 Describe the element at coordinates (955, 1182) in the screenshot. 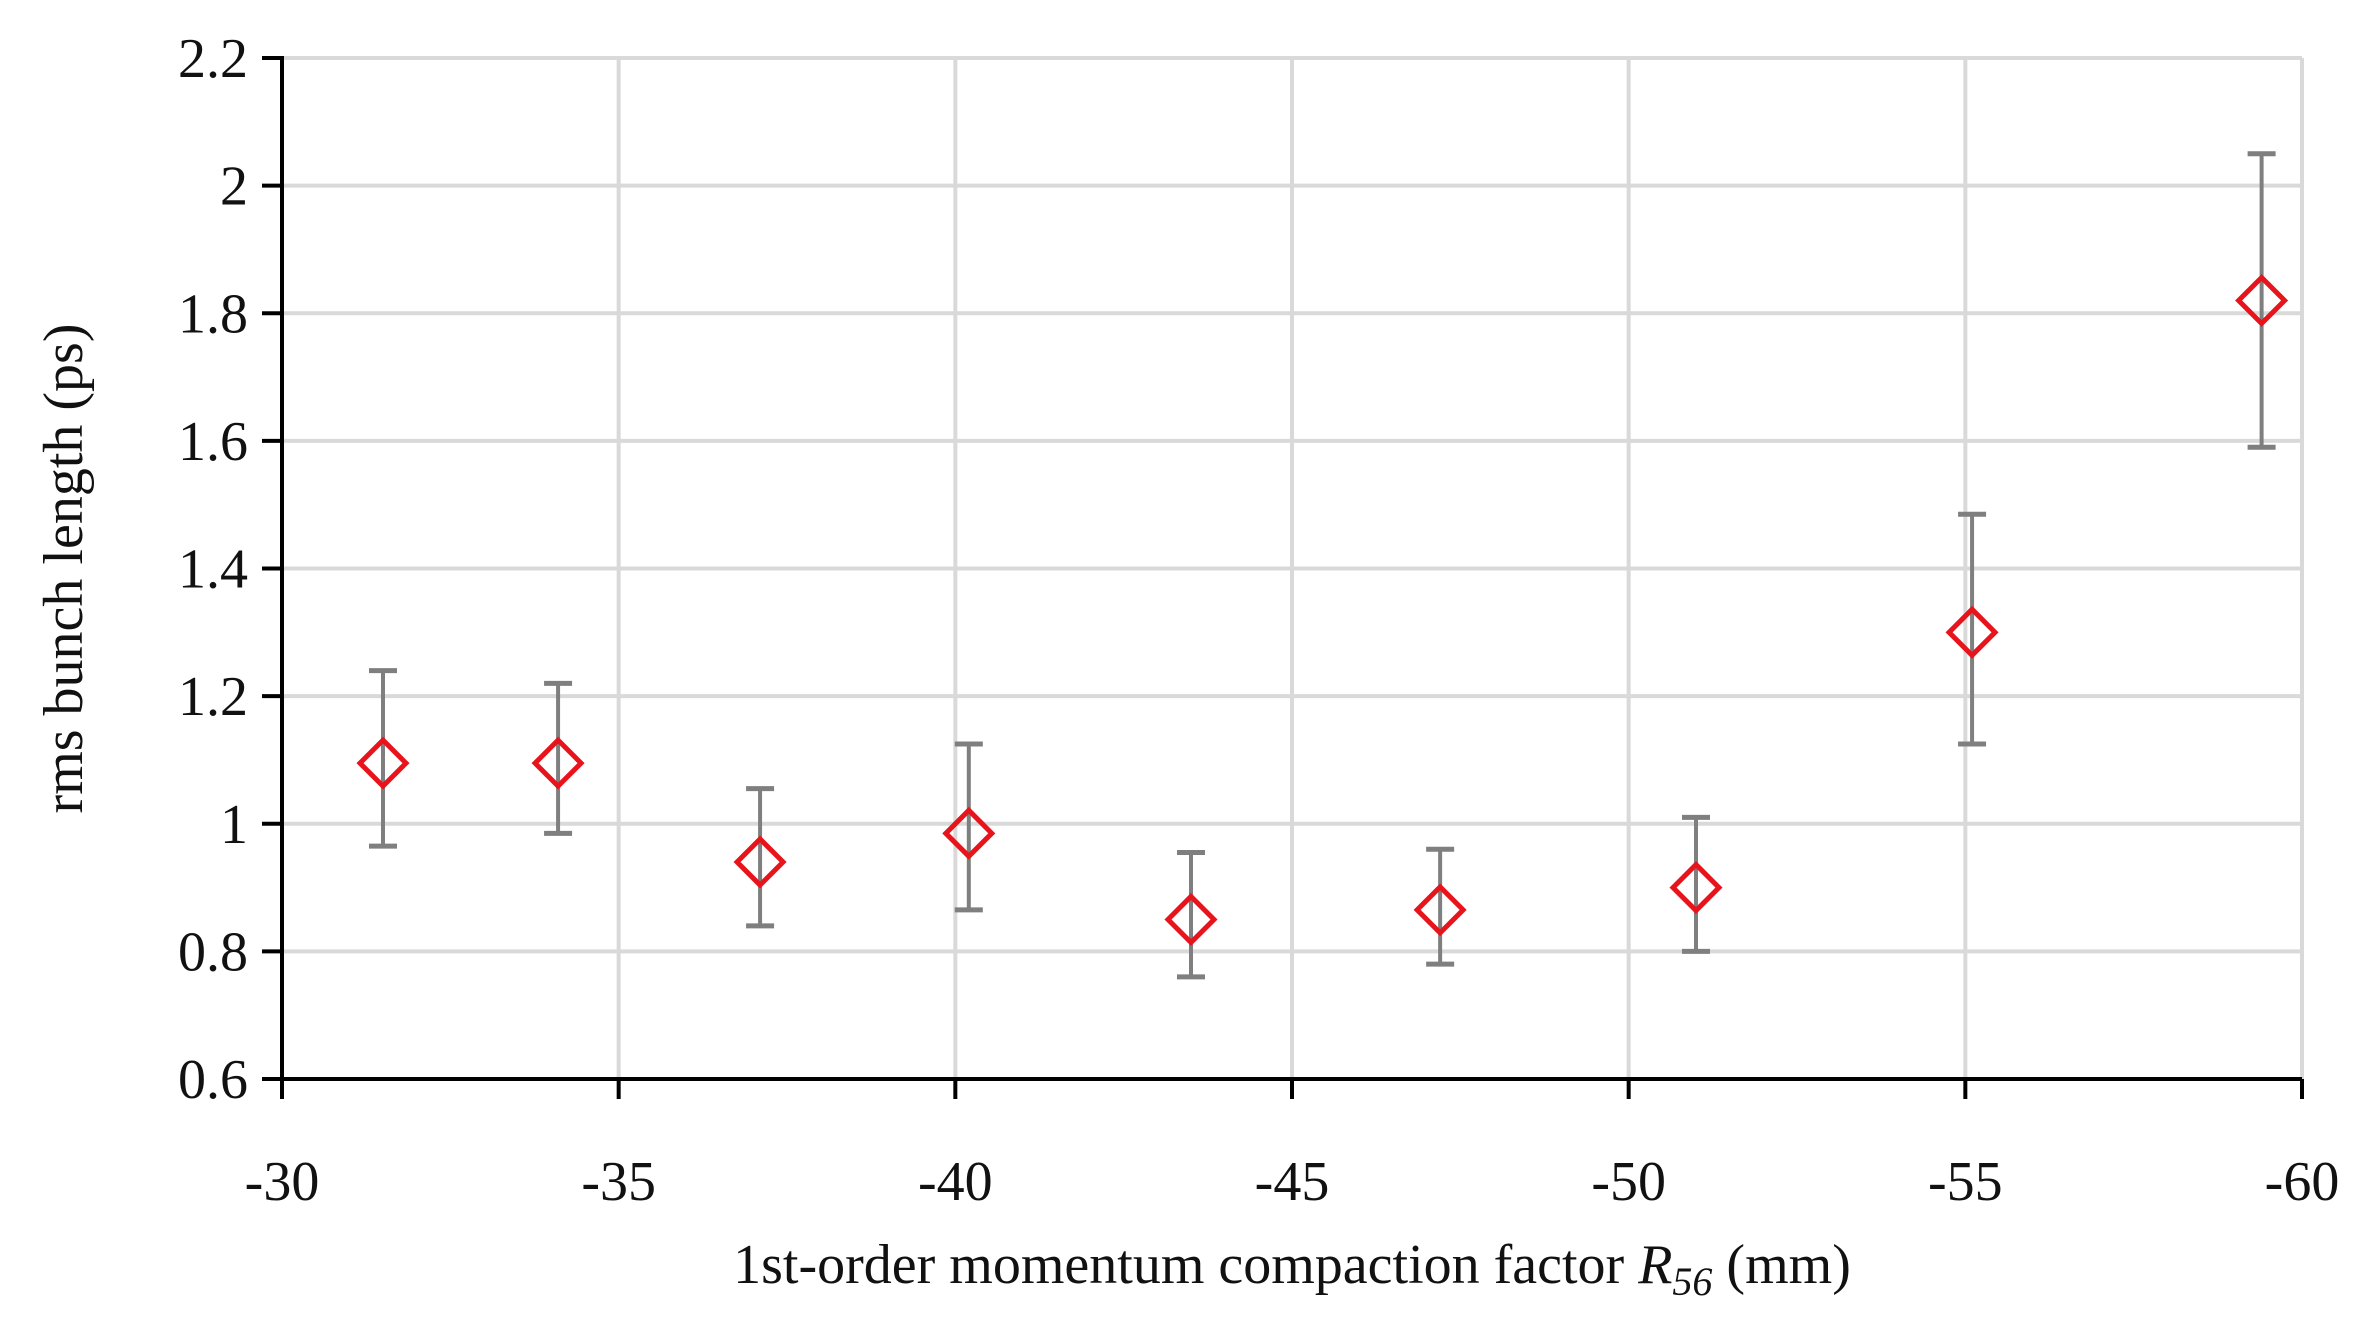

I see `x-tick-label: -40` at that location.